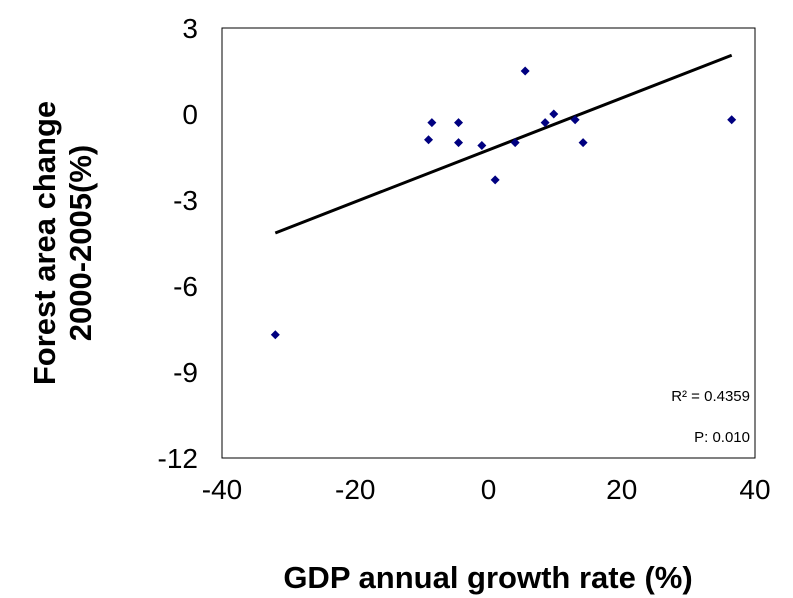 This screenshot has width=793, height=598. What do you see at coordinates (185, 372) in the screenshot?
I see `y-tick-label: -9` at bounding box center [185, 372].